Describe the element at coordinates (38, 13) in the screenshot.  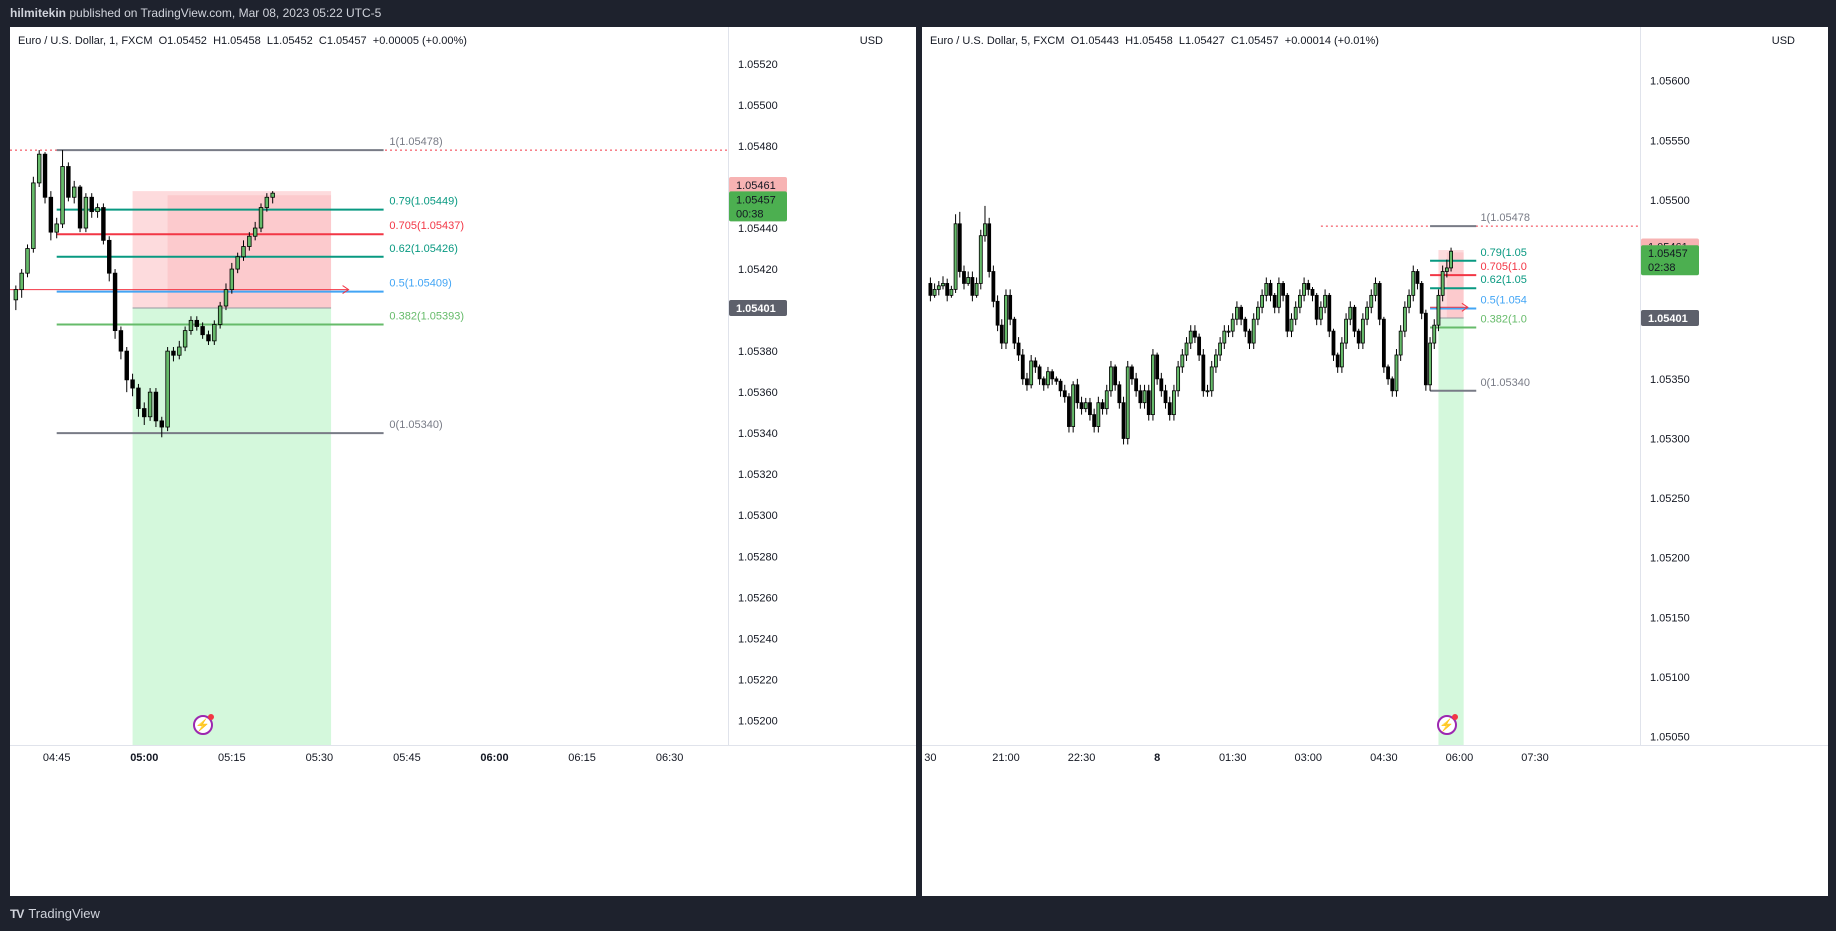
I see `author-name: hilmitekin` at that location.